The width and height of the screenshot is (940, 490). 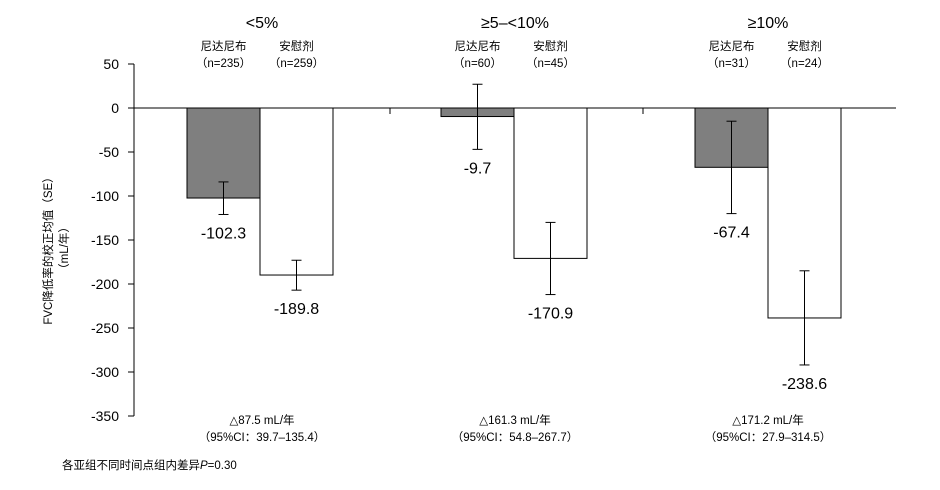 I want to click on ci-label: （95%CI：27.9–314.5）, so click(x=768, y=437).